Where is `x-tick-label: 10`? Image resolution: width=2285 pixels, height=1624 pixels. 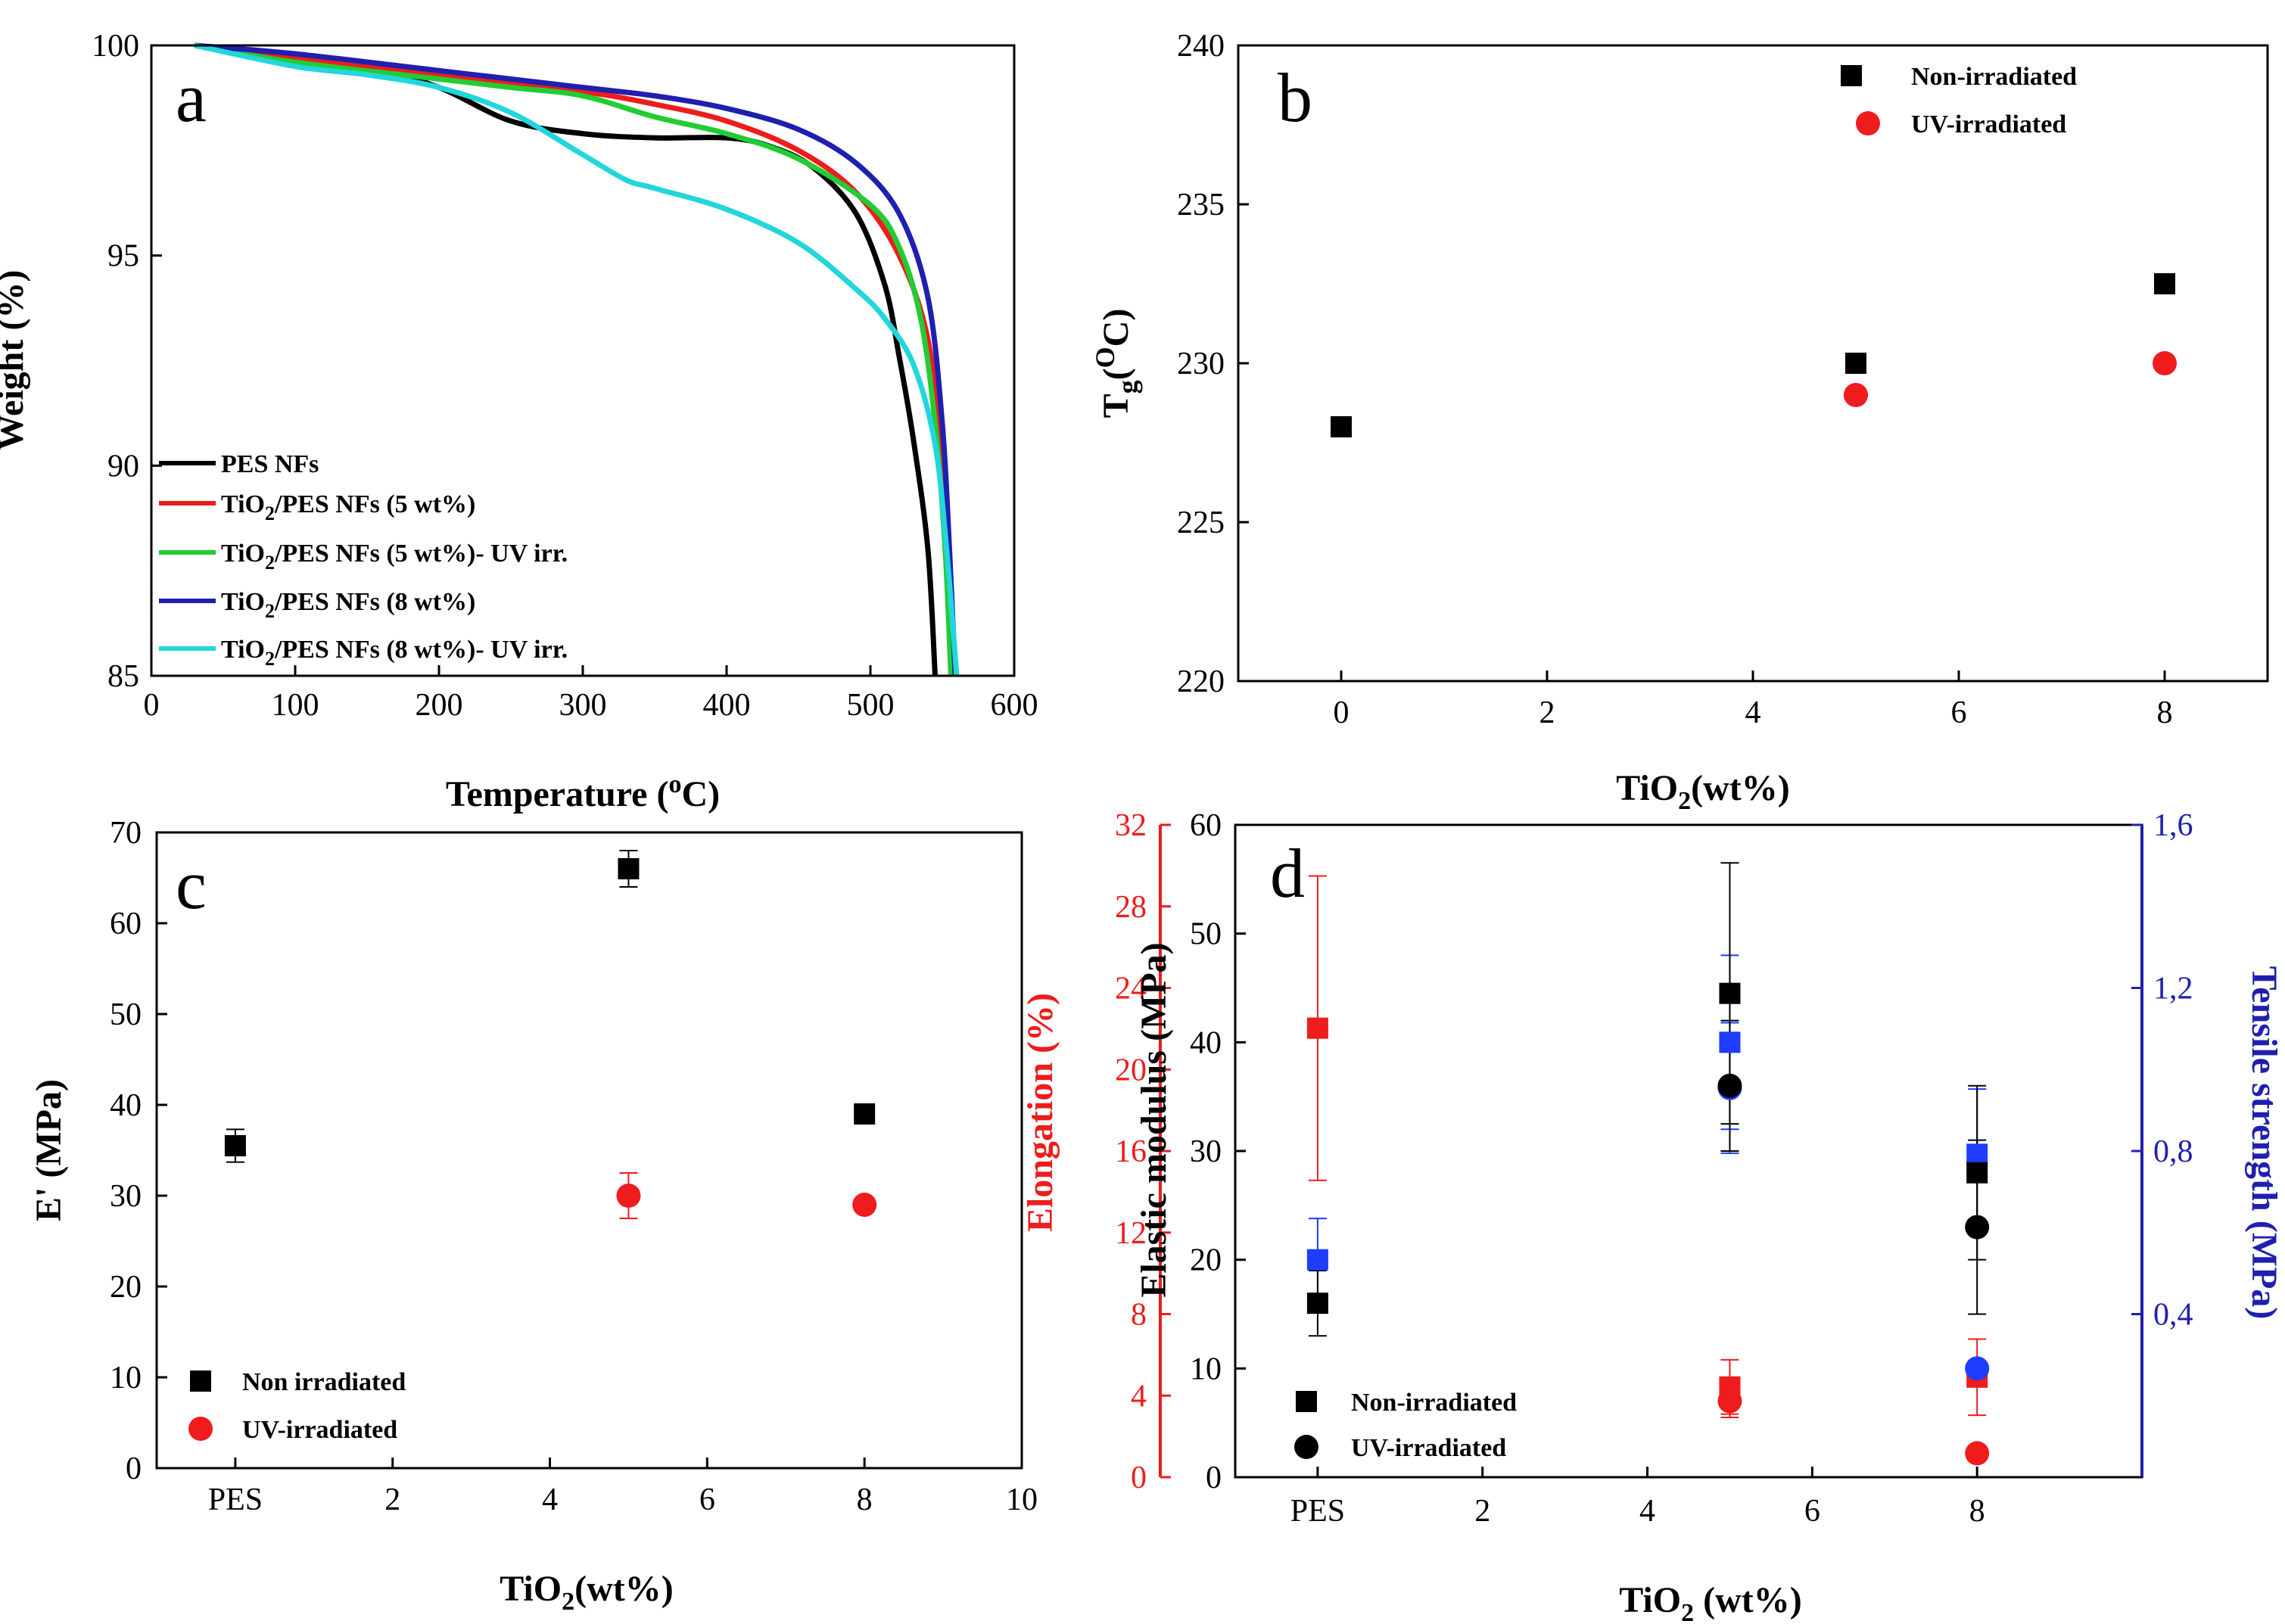 x-tick-label: 10 is located at coordinates (1022, 1499).